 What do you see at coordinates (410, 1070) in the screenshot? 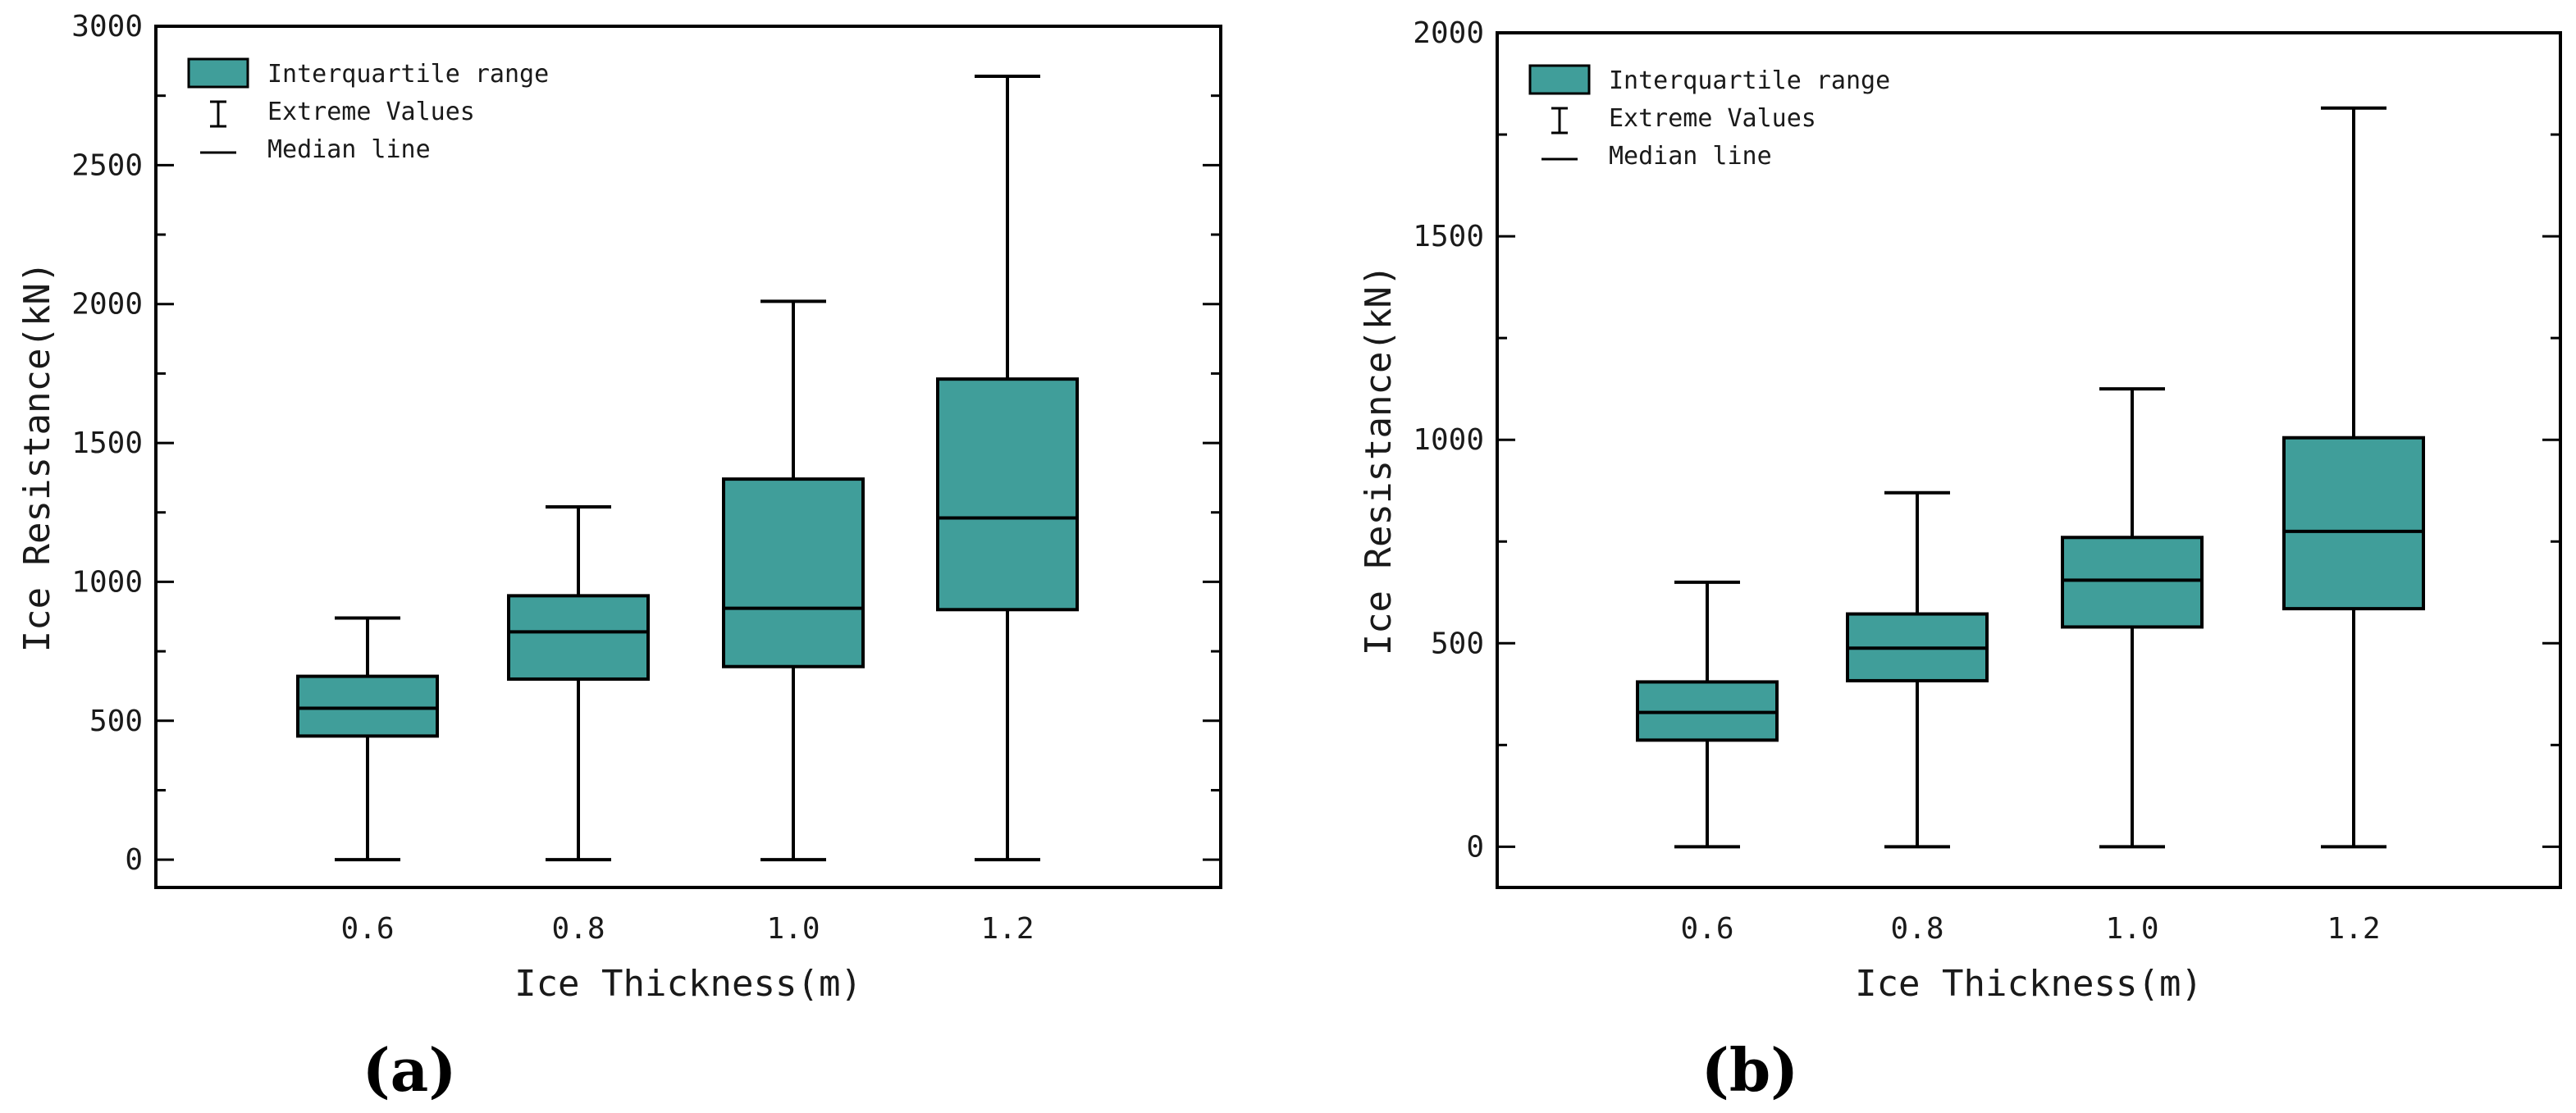
I see `panel-label: (a)` at bounding box center [410, 1070].